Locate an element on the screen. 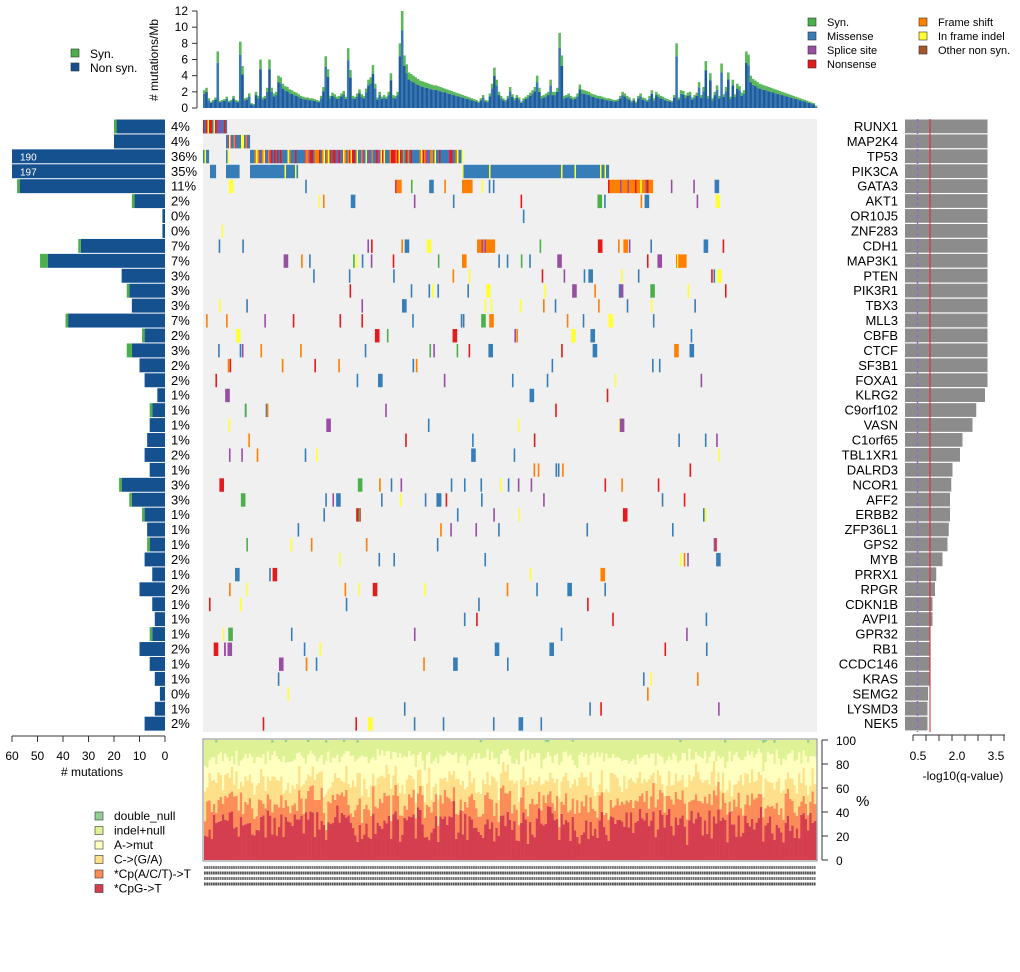  legend-label: Splice site is located at coordinates (852, 51).